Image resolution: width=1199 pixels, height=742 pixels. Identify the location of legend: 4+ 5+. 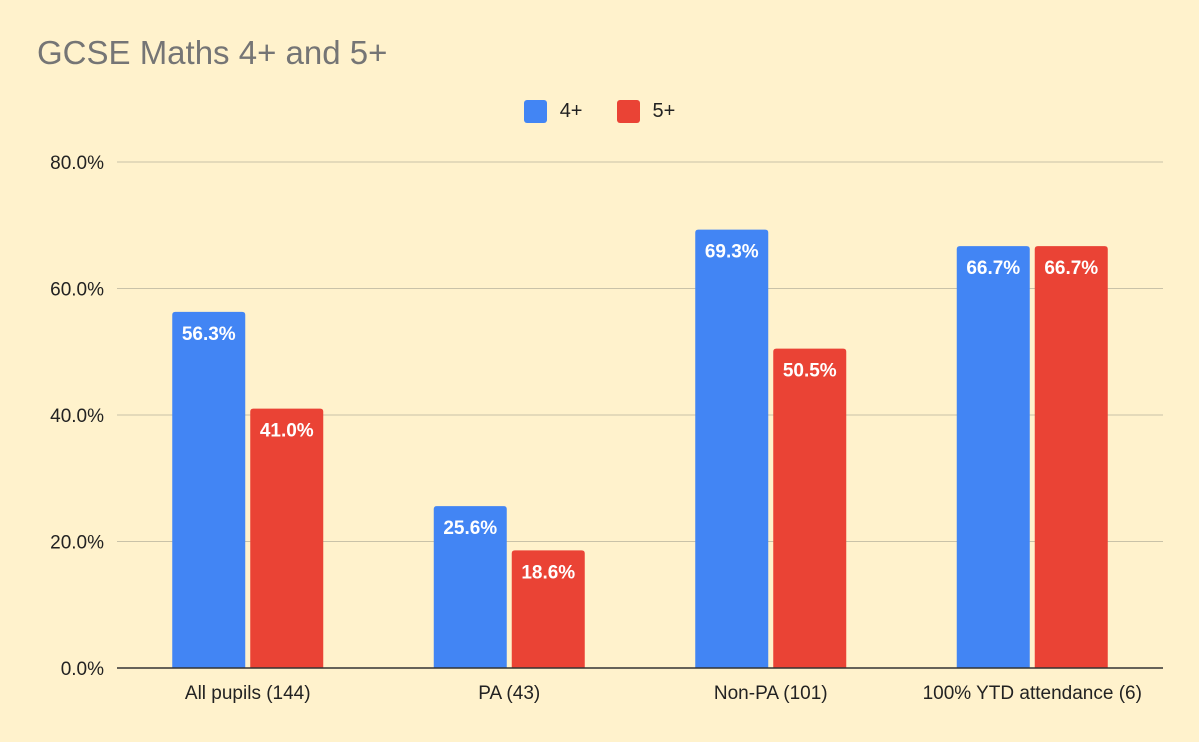
(599, 111).